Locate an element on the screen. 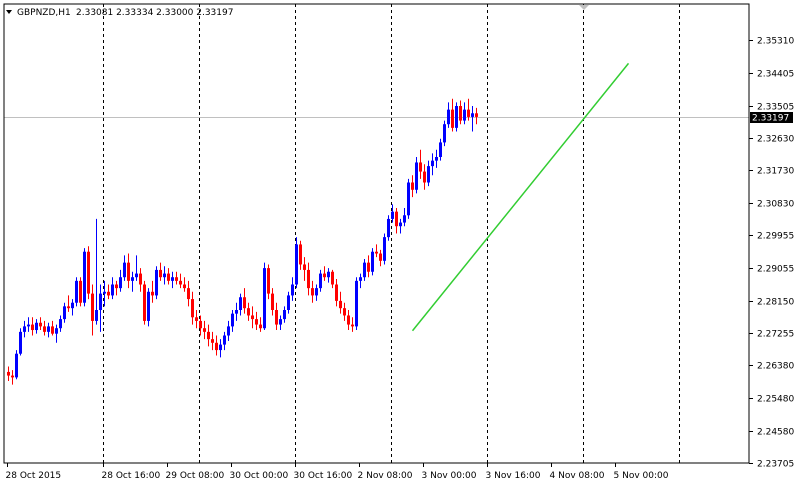  y-tick-label: 2.30830 is located at coordinates (775, 205).